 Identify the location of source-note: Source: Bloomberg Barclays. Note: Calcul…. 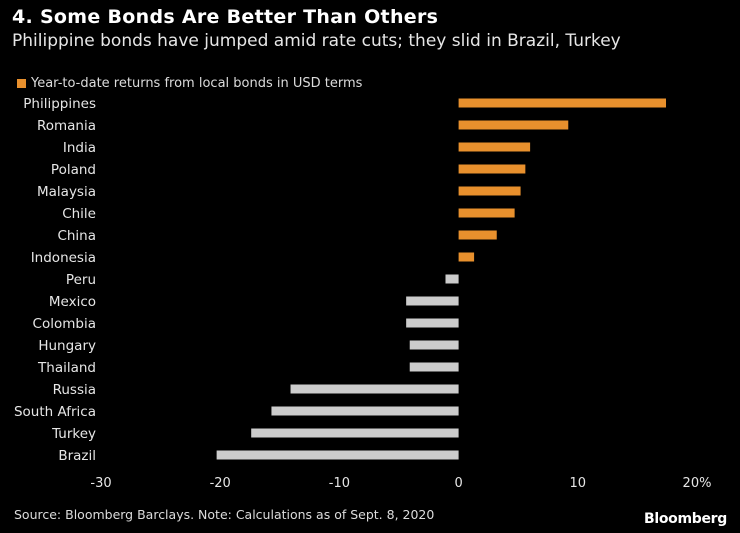
(224, 514).